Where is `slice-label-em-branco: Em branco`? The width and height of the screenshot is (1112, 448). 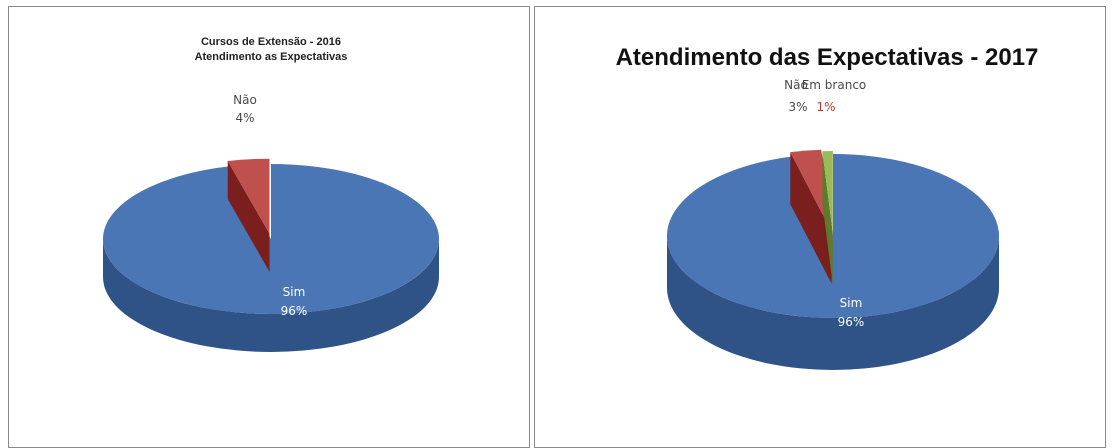
slice-label-em-branco: Em branco is located at coordinates (834, 85).